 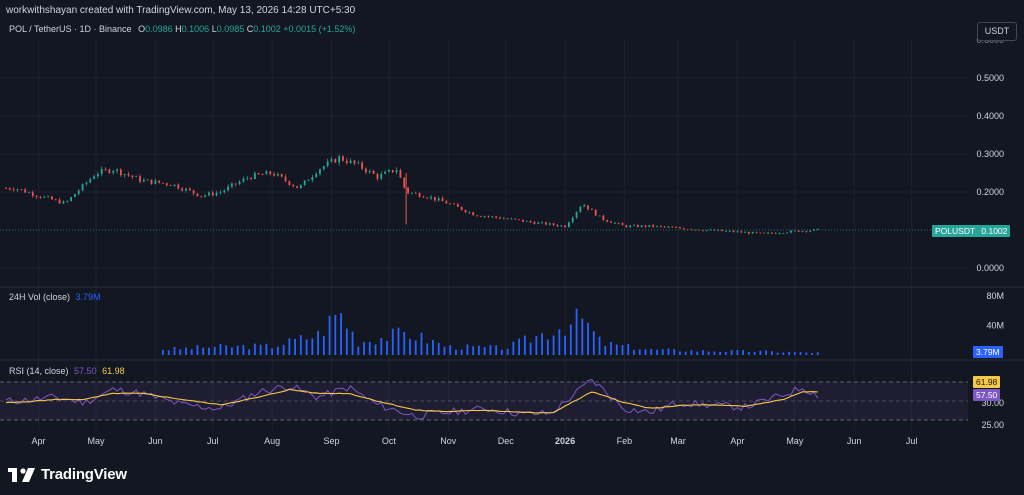 I want to click on rsi-legend: RSI (14, close) 57.50 61.98, so click(x=67, y=371).